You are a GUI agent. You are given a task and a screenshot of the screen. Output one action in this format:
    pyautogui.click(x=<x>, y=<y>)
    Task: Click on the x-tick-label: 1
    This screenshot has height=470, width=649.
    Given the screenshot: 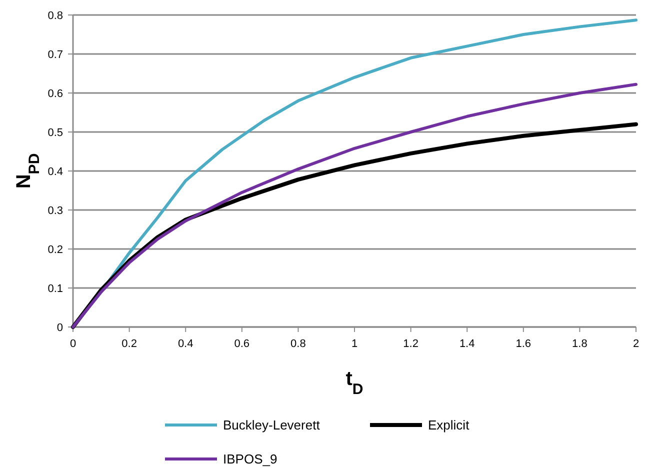 What is the action you would take?
    pyautogui.click(x=354, y=344)
    